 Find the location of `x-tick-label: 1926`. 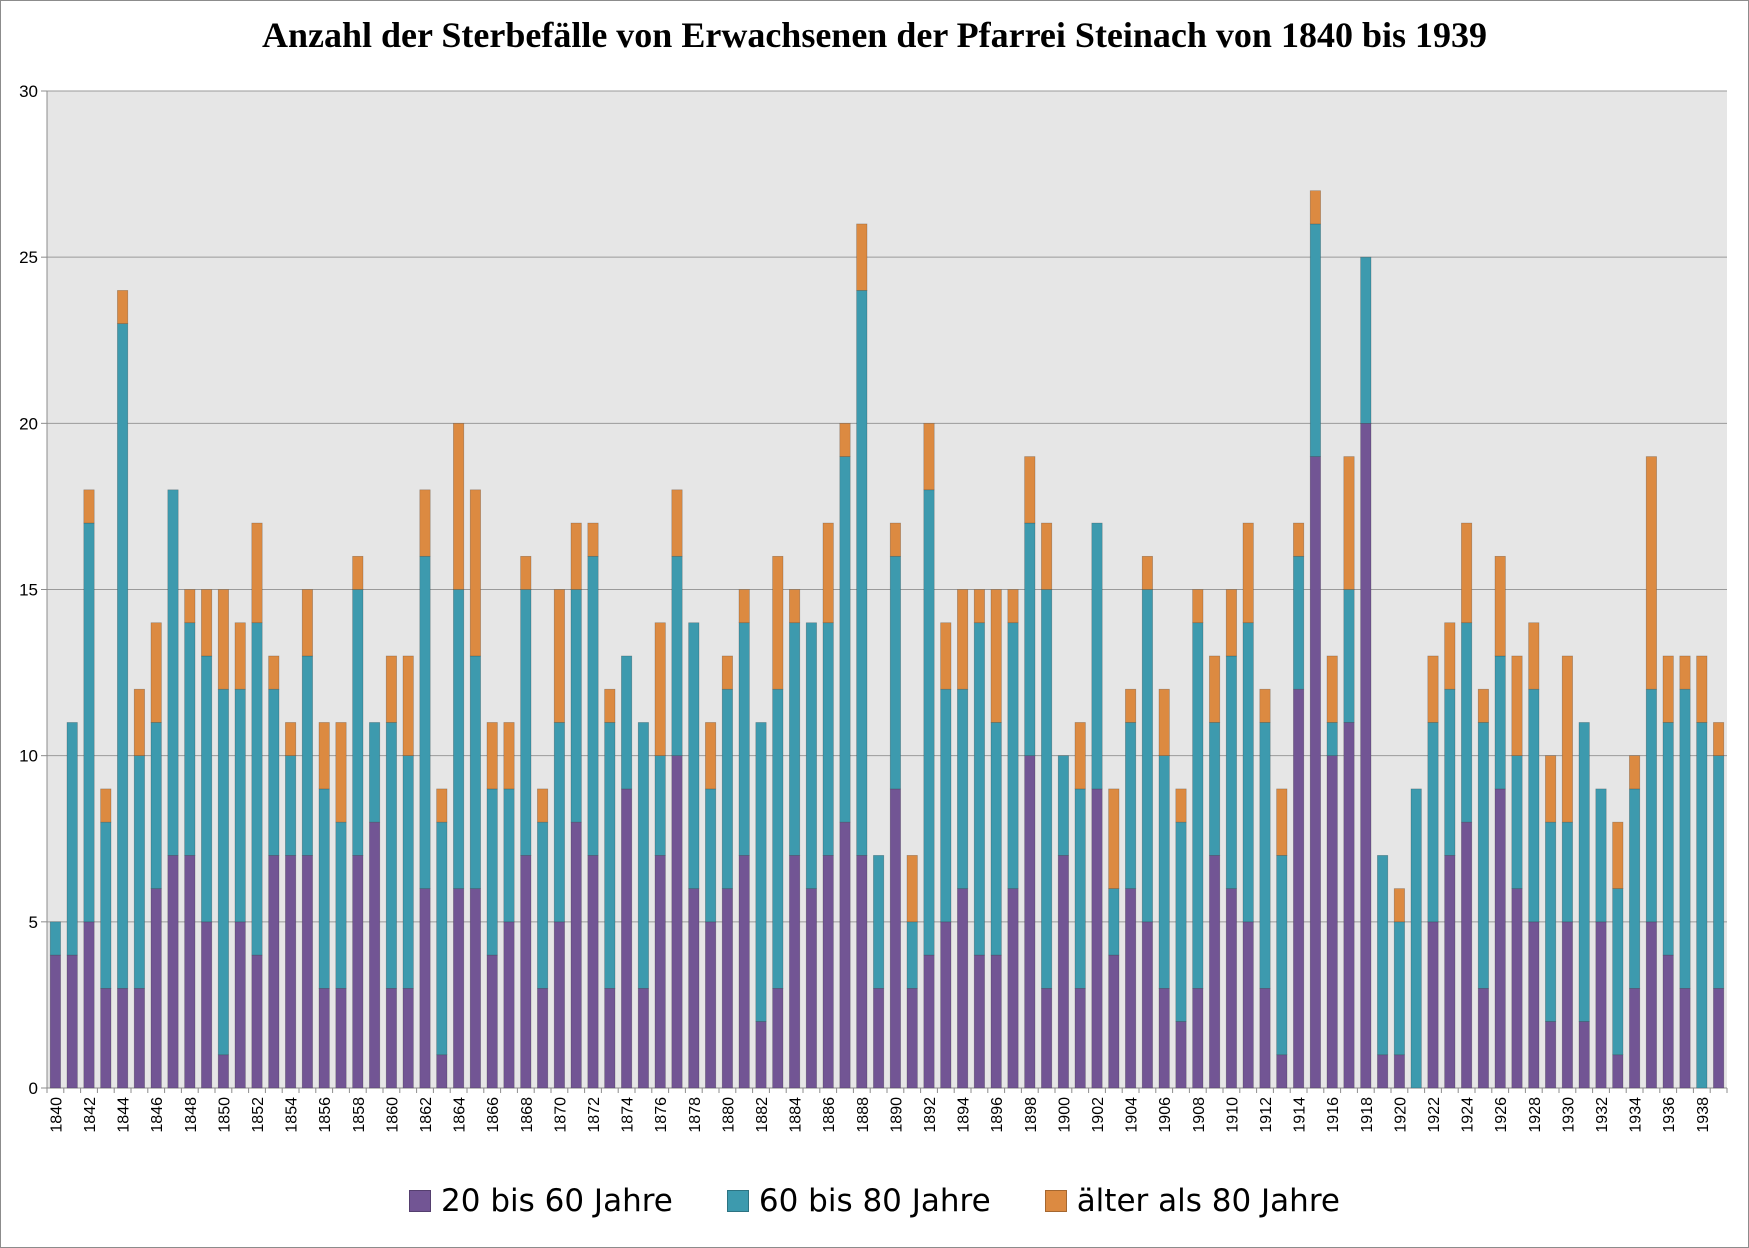

x-tick-label: 1926 is located at coordinates (1501, 1115).